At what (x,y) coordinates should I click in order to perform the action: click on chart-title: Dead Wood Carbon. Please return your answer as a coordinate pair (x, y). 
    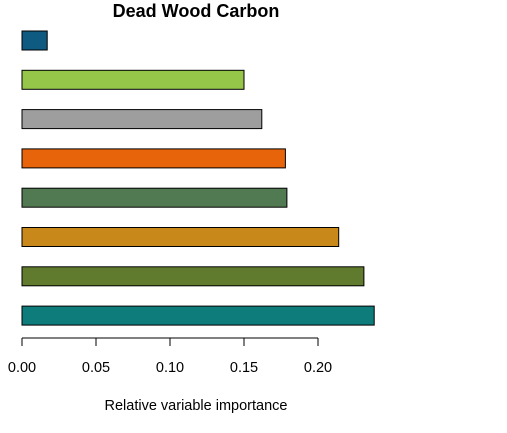
    Looking at the image, I should click on (196, 11).